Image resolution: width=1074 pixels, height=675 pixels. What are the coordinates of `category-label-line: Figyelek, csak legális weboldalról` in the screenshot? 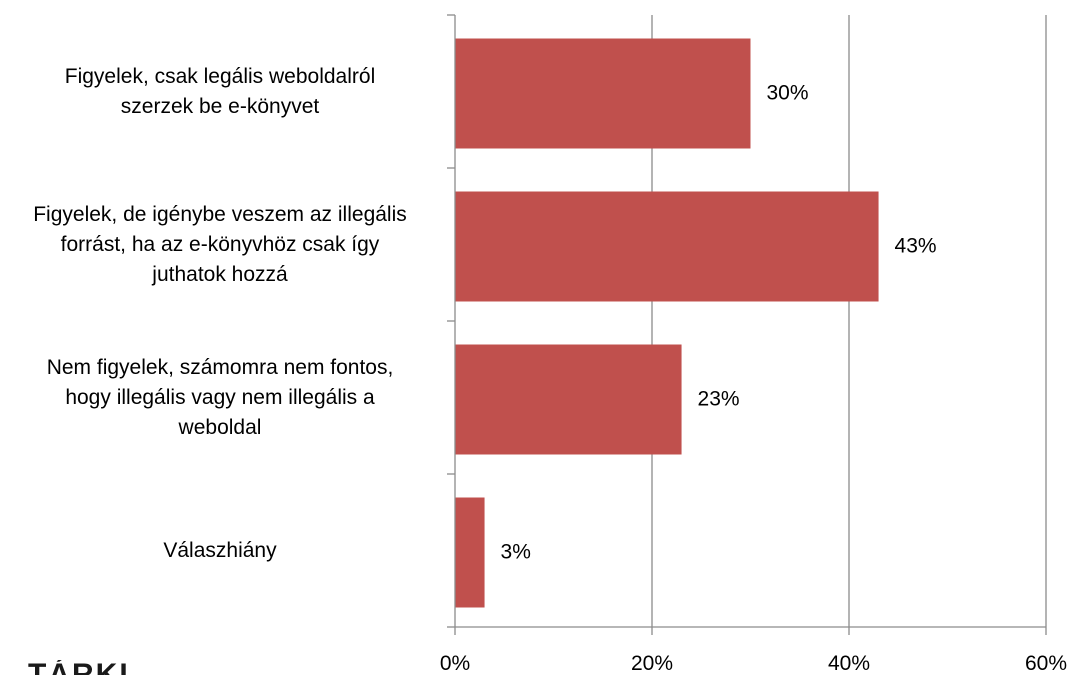 It's located at (220, 76).